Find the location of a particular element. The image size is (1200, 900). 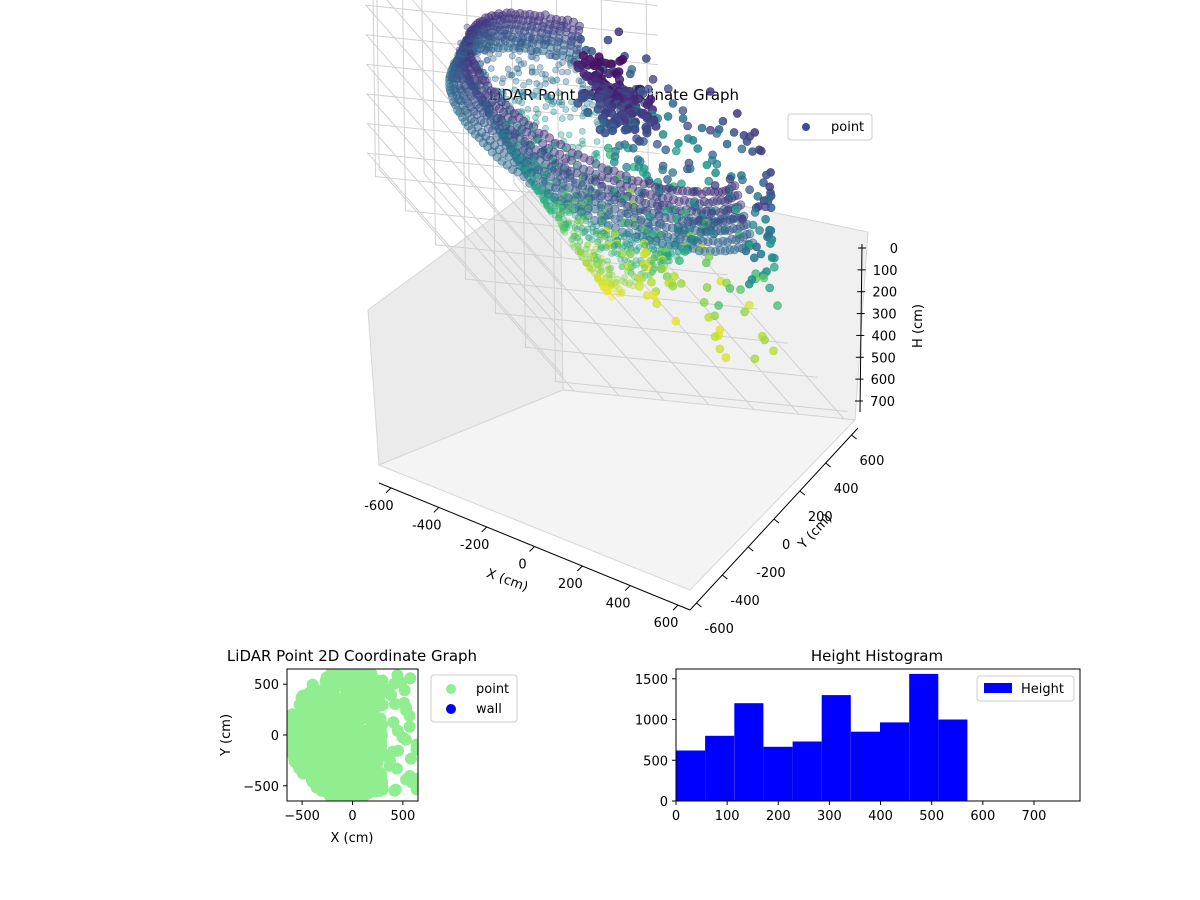

y-axis-label-2d: Y (cm) is located at coordinates (226, 735).